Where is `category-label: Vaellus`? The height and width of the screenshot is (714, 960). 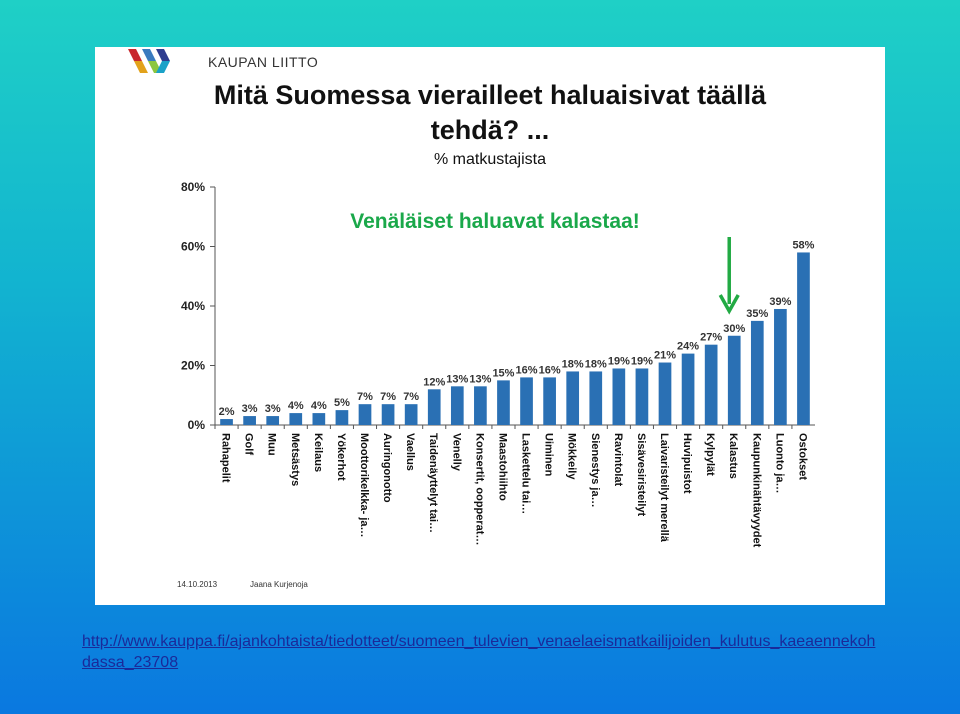 category-label: Vaellus is located at coordinates (410, 452).